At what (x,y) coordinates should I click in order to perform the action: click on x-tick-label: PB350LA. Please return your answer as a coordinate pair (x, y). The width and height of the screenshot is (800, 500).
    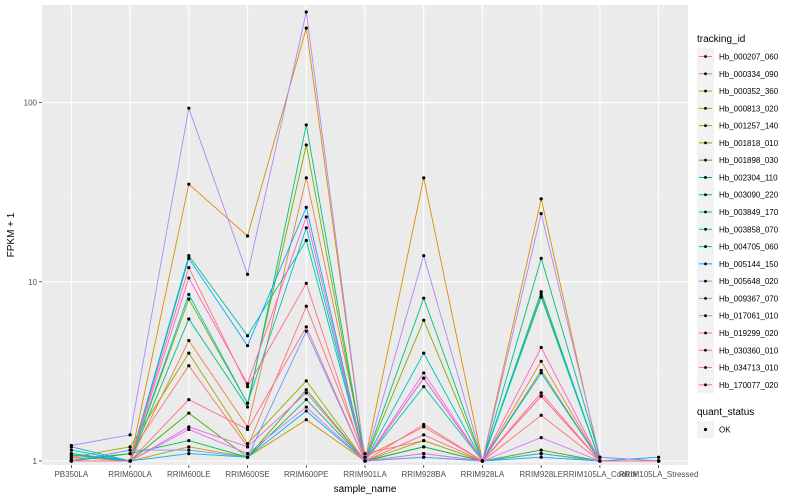
    Looking at the image, I should click on (71, 474).